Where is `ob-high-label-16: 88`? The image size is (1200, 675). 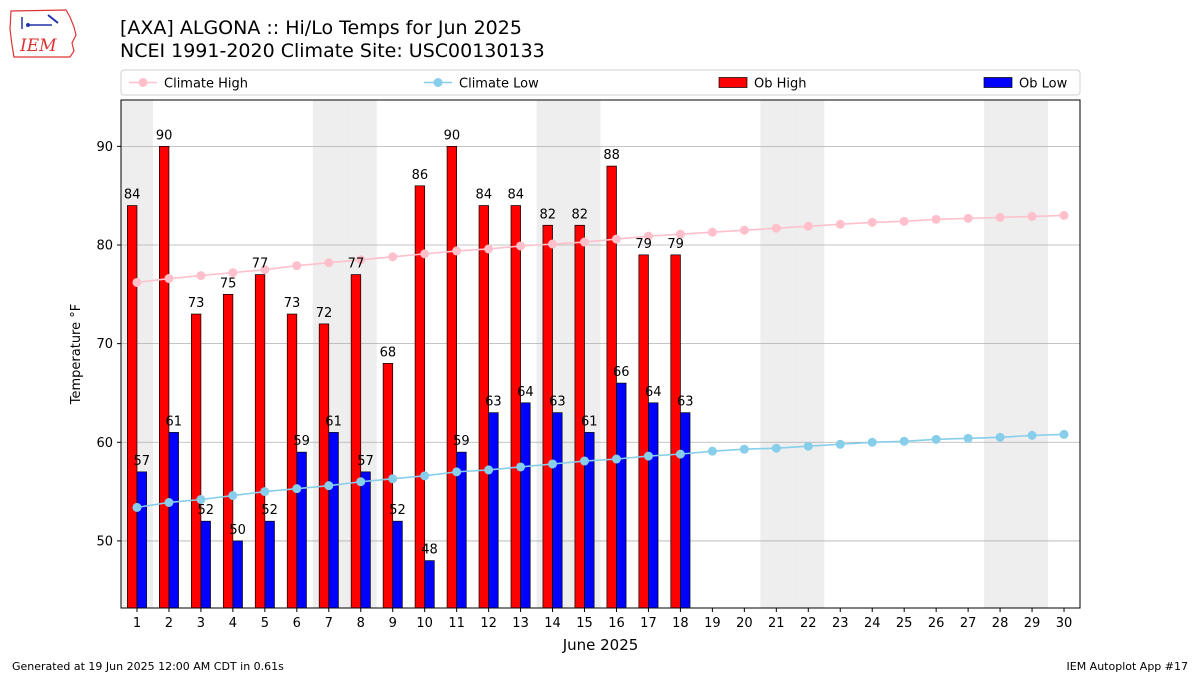 ob-high-label-16: 88 is located at coordinates (611, 155).